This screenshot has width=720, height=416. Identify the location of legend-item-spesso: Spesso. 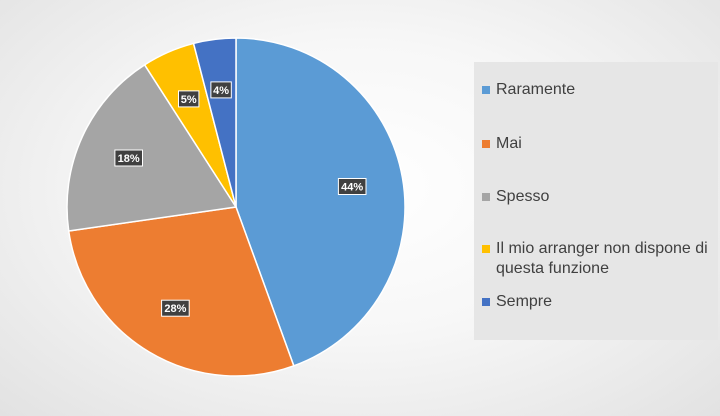
(598, 197).